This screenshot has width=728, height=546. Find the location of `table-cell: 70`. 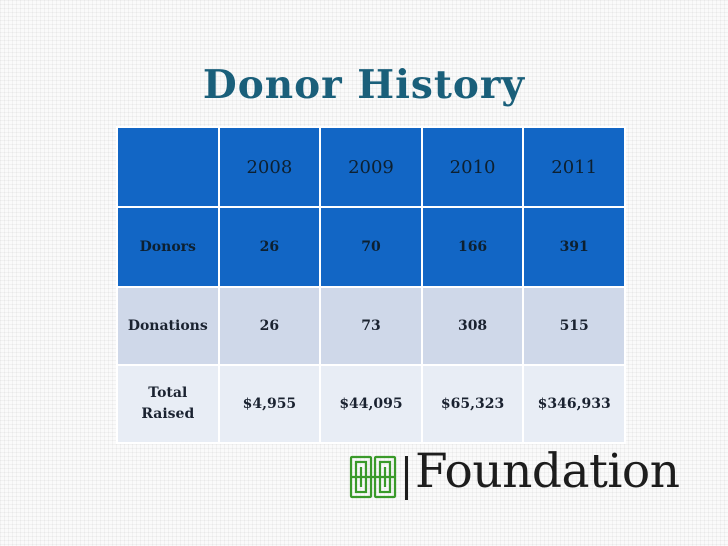

table-cell: 70 is located at coordinates (371, 247).